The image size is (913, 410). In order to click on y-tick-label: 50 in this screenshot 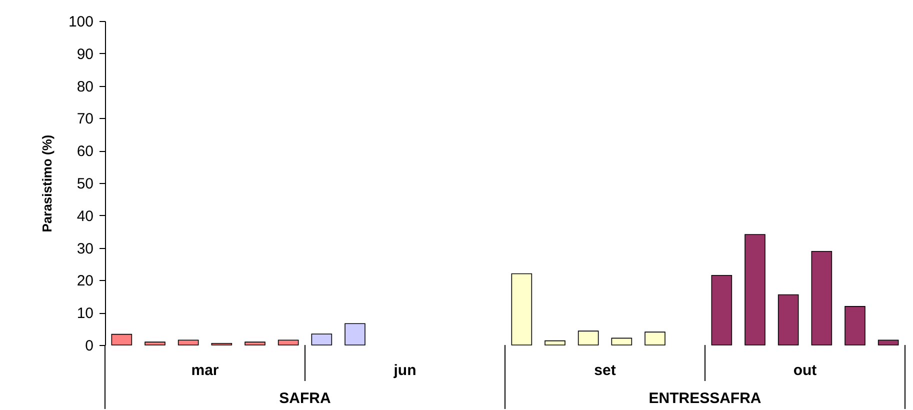, I will do `click(85, 184)`.